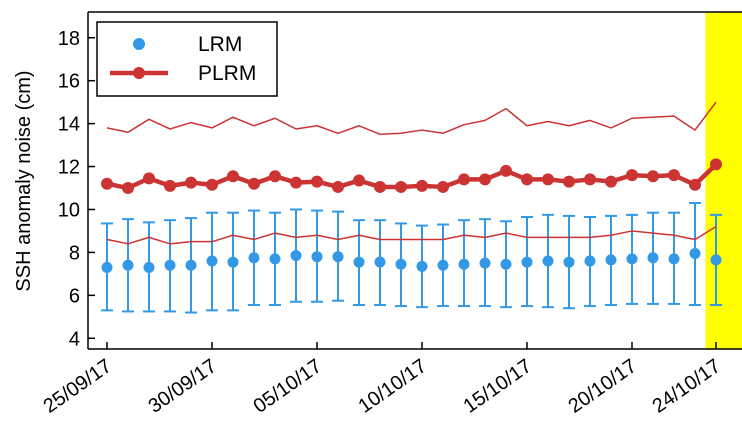 This screenshot has width=742, height=441. What do you see at coordinates (77, 386) in the screenshot?
I see `x-tick-label: 25/09/17` at bounding box center [77, 386].